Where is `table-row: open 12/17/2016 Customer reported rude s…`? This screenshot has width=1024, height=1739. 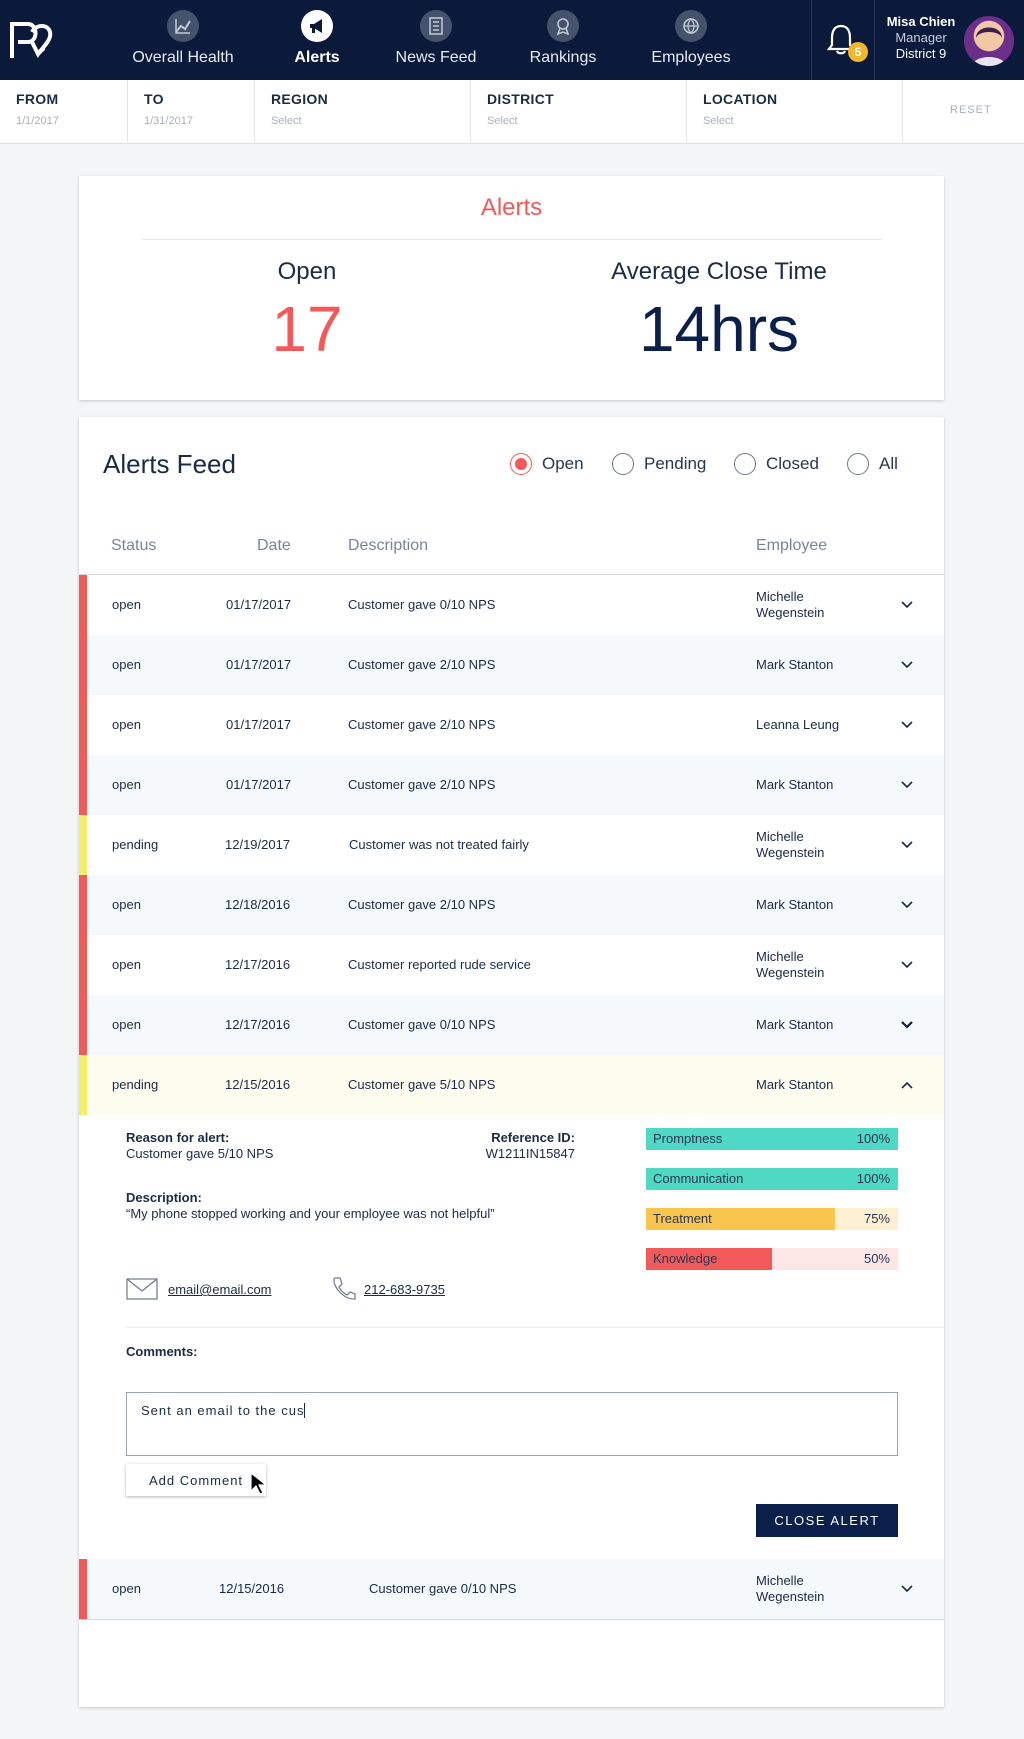 table-row: open 12/17/2016 Customer reported rude s… is located at coordinates (511, 965).